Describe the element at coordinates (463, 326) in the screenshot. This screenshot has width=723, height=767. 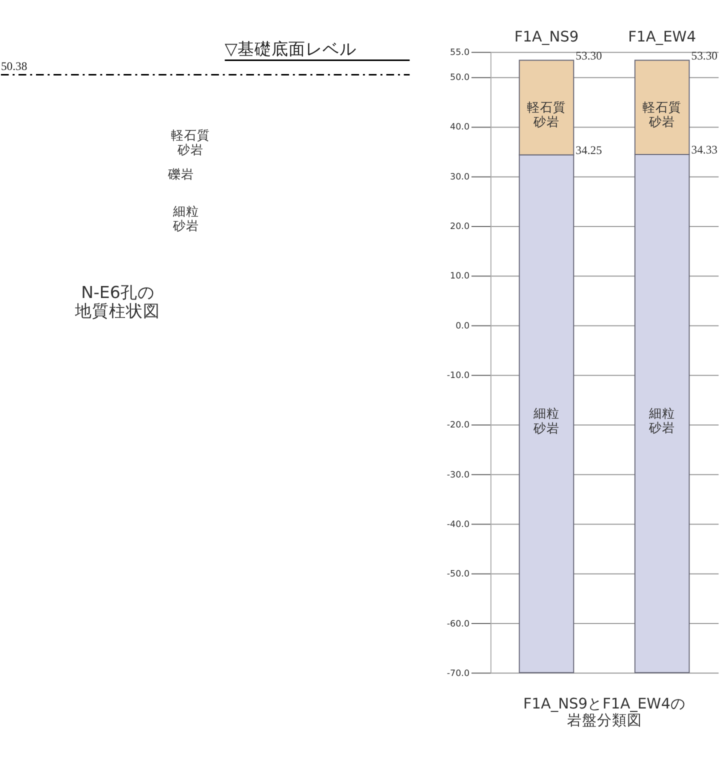
I see `y-tick-label: 0.0` at that location.